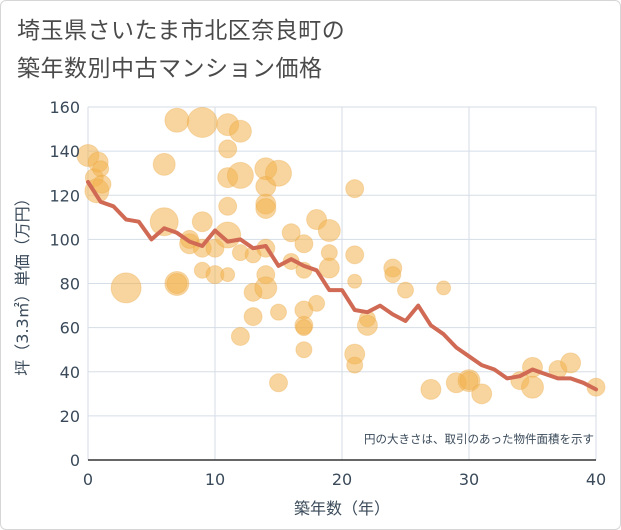 Image resolution: width=621 pixels, height=530 pixels. What do you see at coordinates (64, 151) in the screenshot?
I see `y-tick-label: 140` at bounding box center [64, 151].